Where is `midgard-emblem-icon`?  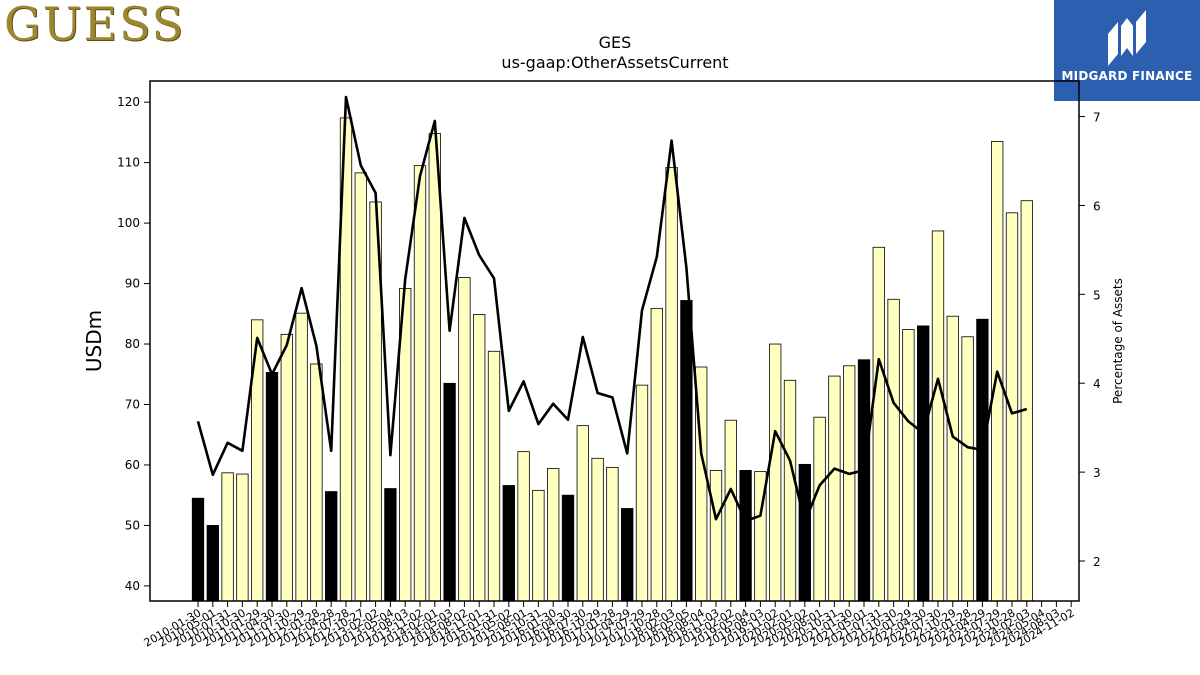
midgard-emblem-icon is located at coordinates (1127, 38).